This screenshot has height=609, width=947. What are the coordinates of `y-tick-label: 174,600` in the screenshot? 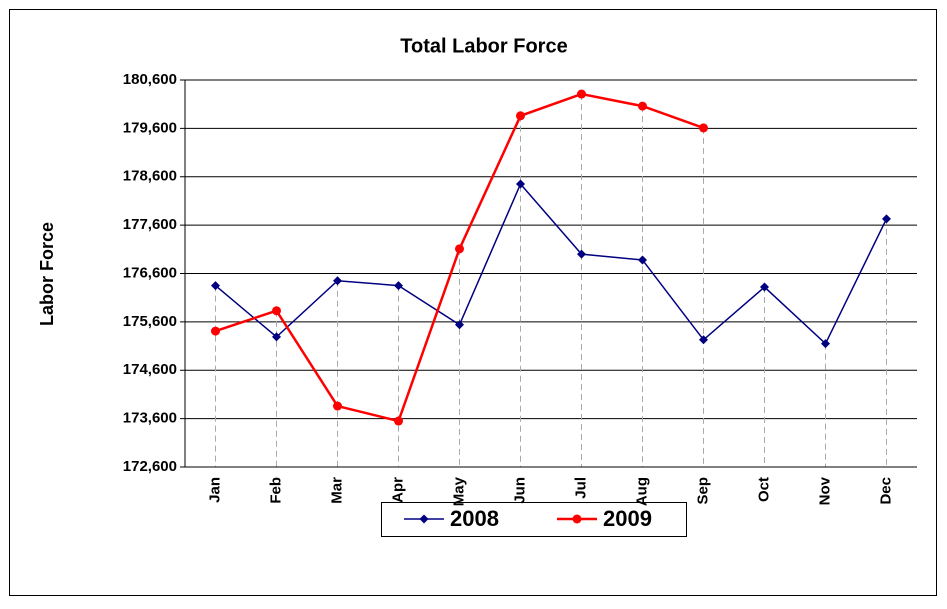 It's located at (150, 369).